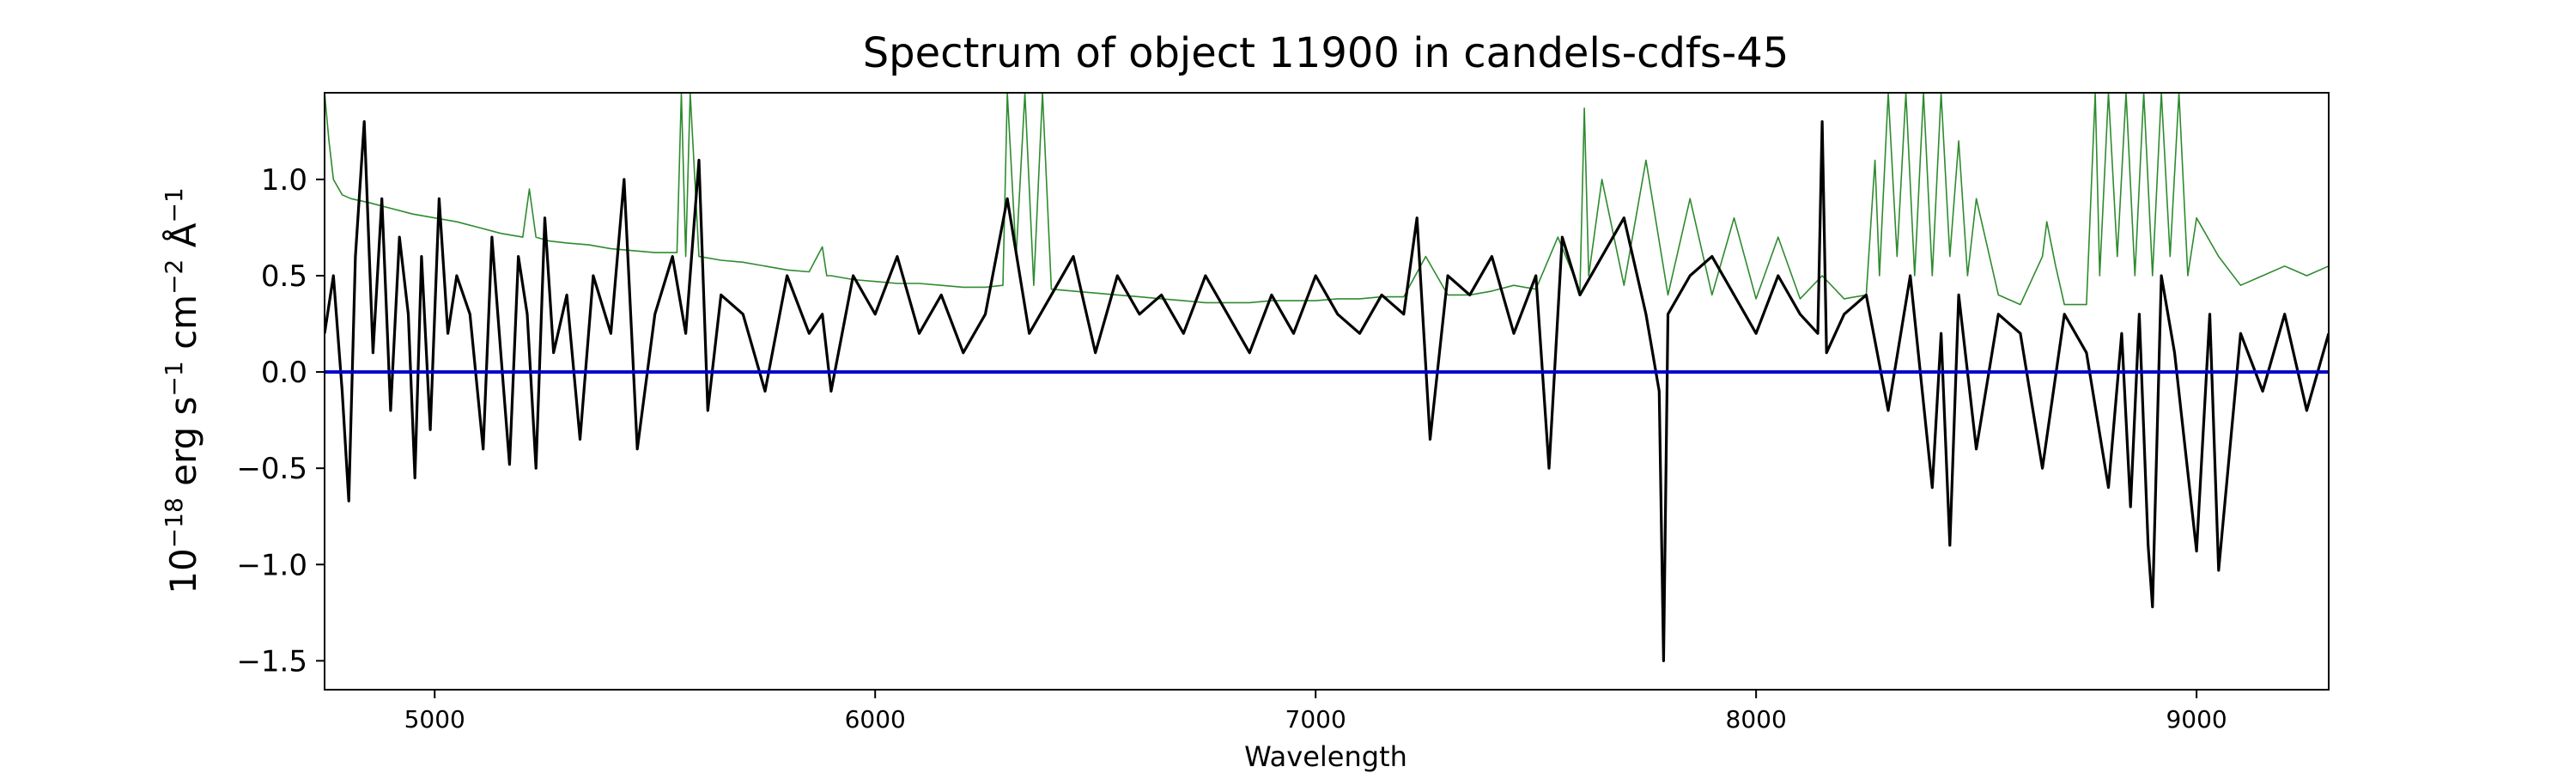 This screenshot has height=773, width=2576. Describe the element at coordinates (284, 373) in the screenshot. I see `y-tick-label: 0.0` at that location.